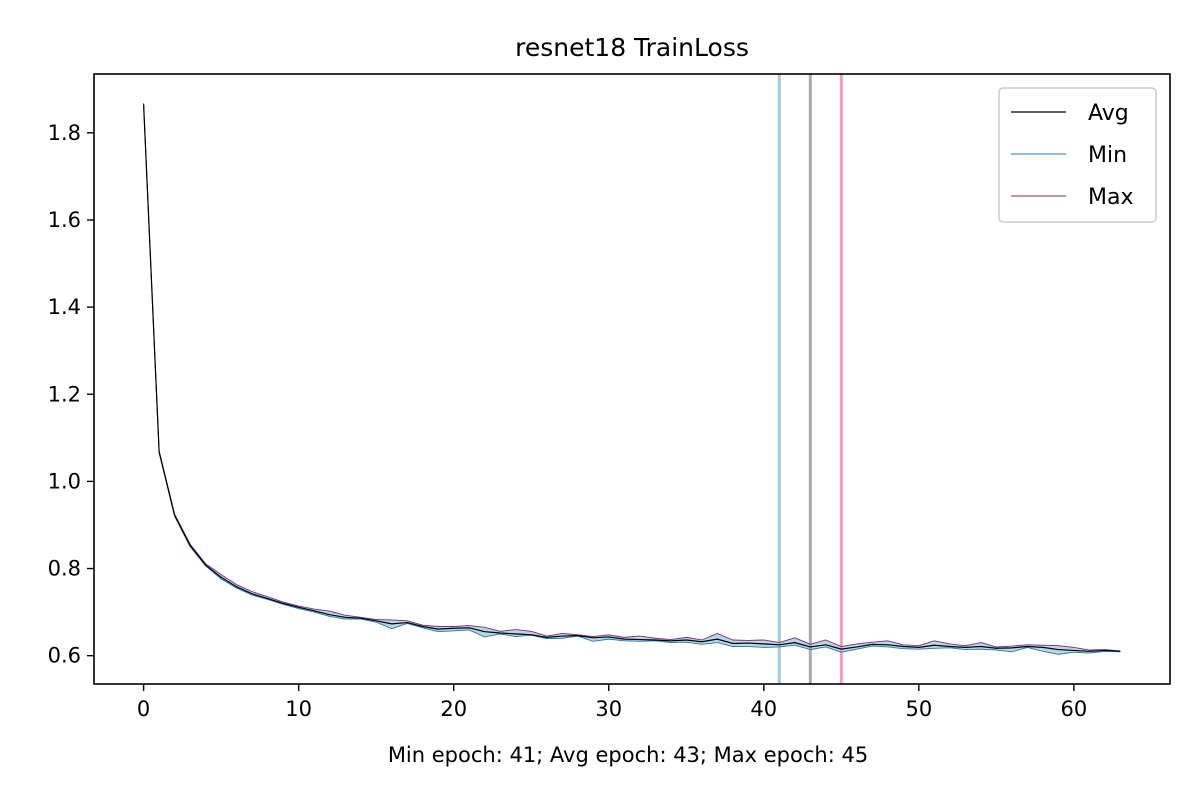 This screenshot has height=800, width=1200. I want to click on y-tick-label: 1.6, so click(64, 220).